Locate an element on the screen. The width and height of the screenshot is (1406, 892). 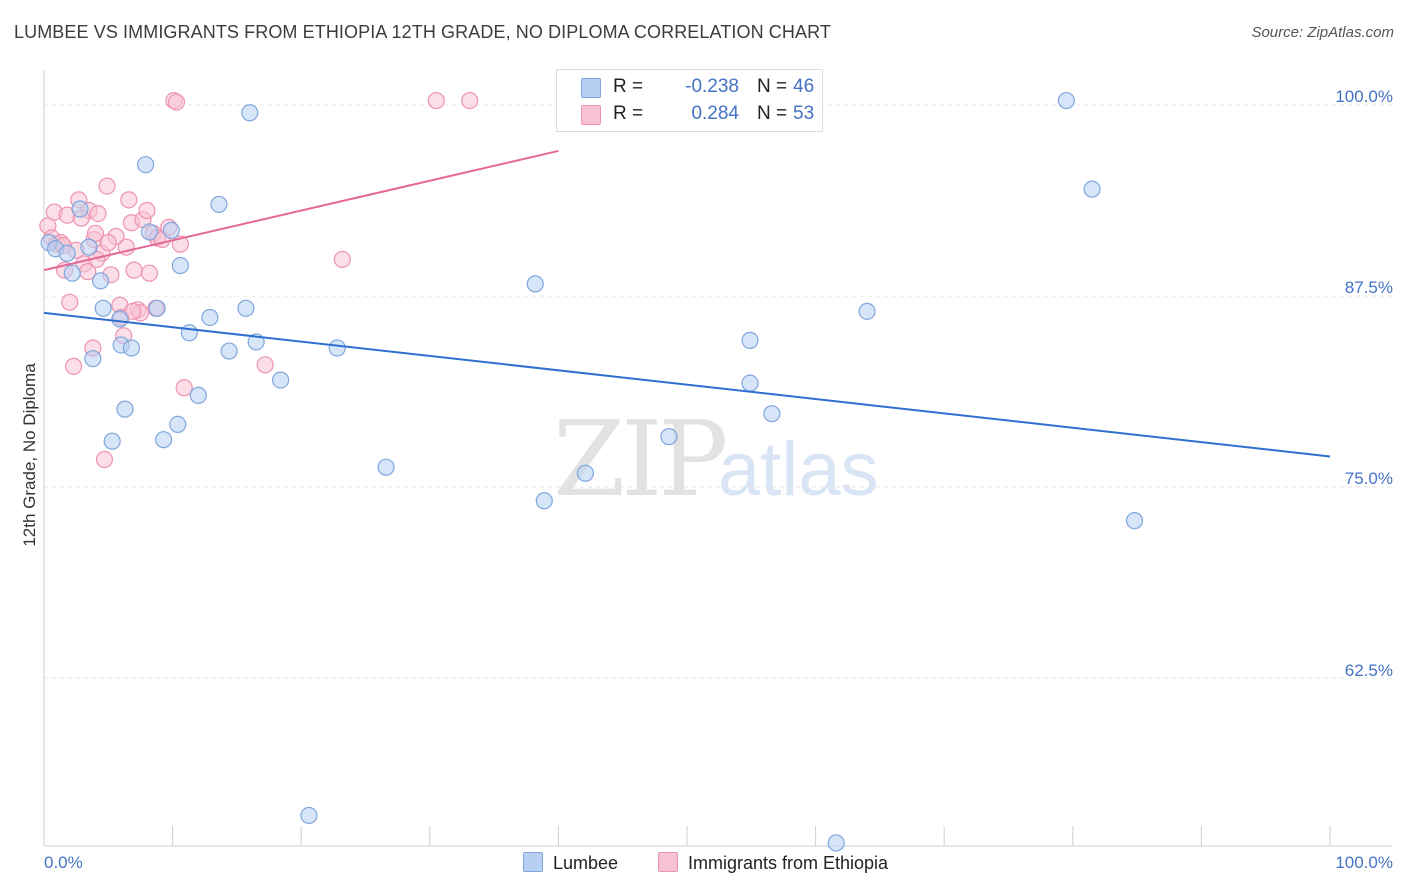
y-tick-label: 100.0% is located at coordinates (1364, 96).